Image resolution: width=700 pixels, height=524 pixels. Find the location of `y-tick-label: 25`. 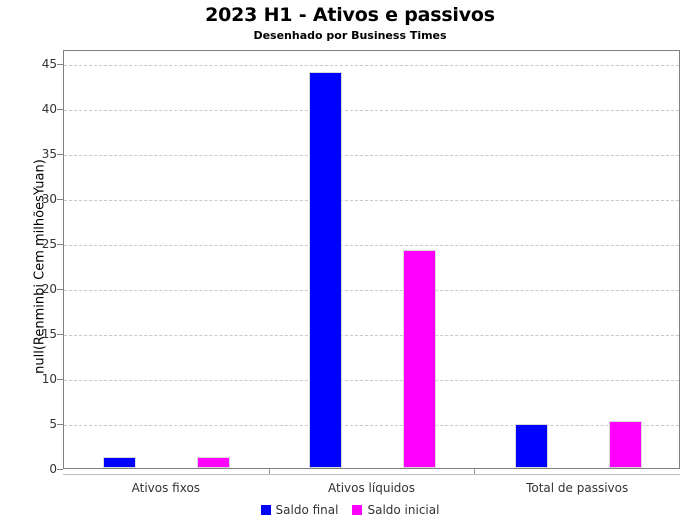

y-tick-label: 25 is located at coordinates (49, 243).